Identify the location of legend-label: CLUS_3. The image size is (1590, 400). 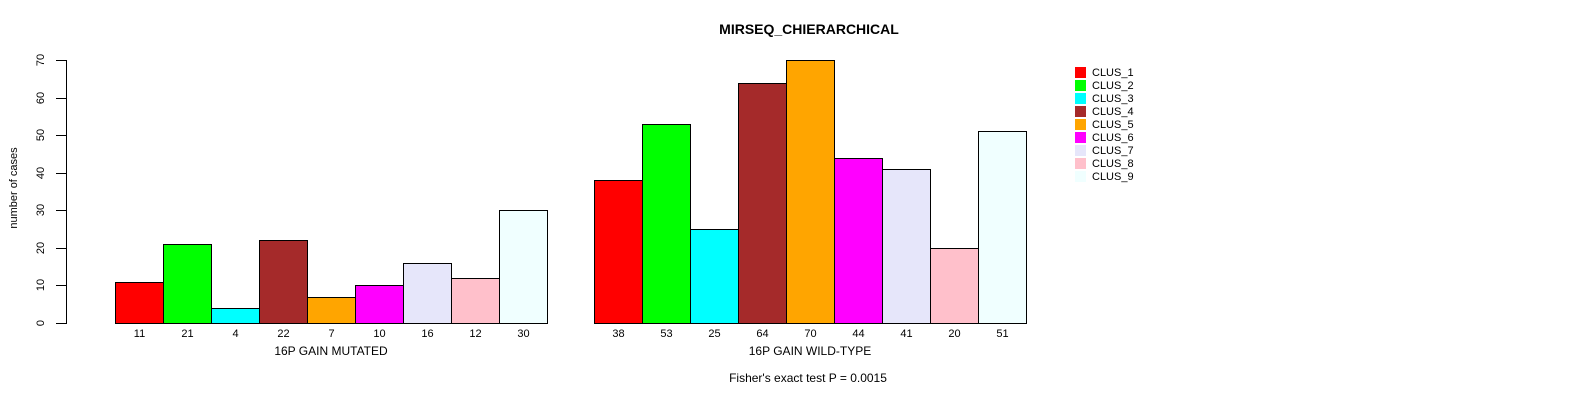
(1113, 98).